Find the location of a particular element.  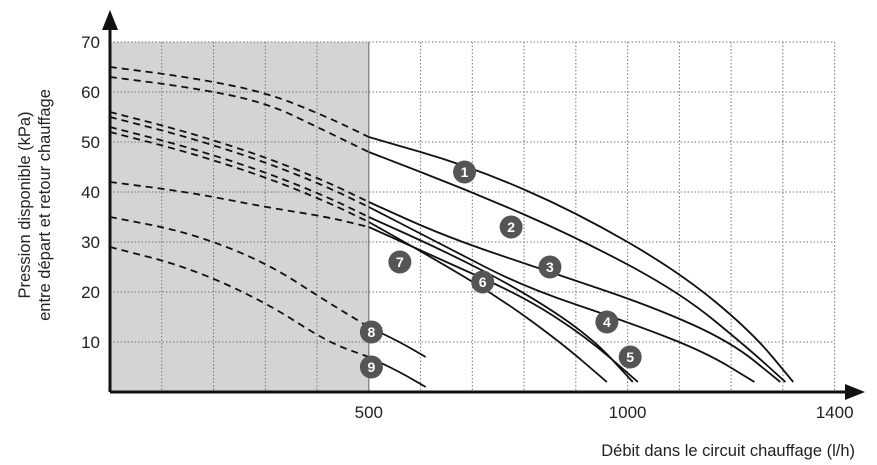

series-6-badge-label: 6 is located at coordinates (483, 282).